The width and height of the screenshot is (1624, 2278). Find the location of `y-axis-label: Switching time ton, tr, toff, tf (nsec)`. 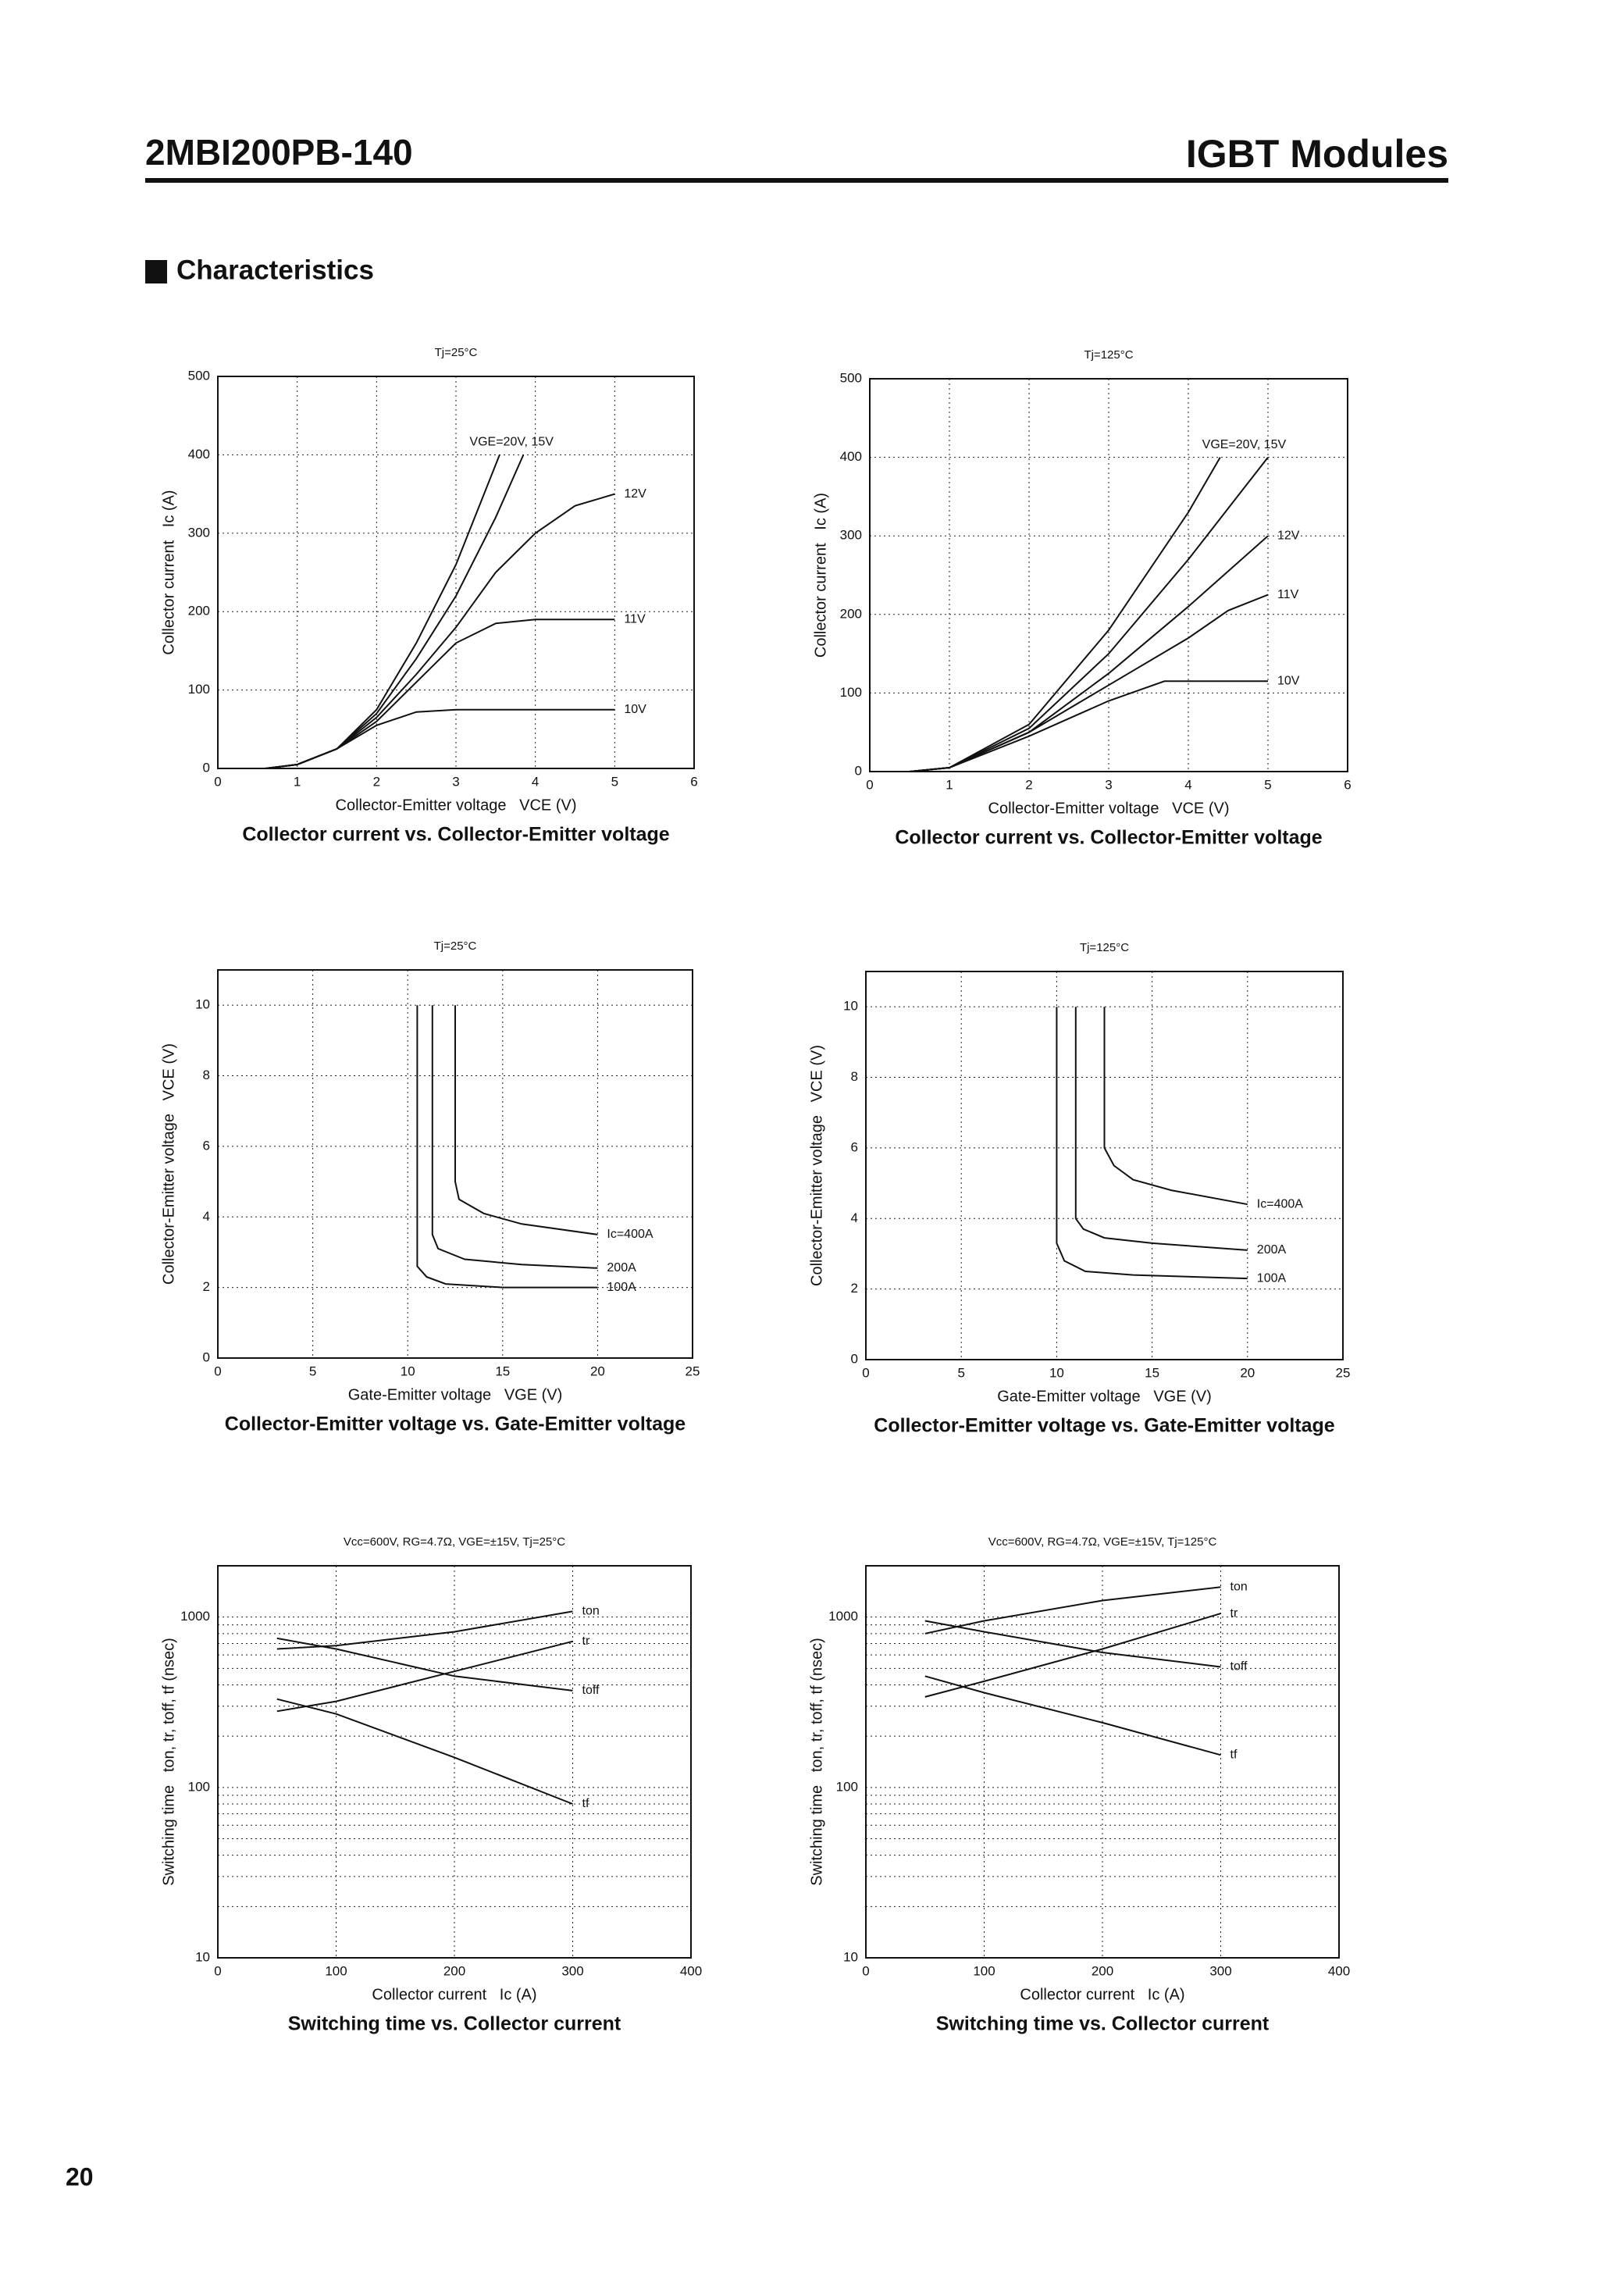

y-axis-label: Switching time ton, tr, toff, tf (nsec) is located at coordinates (168, 1762).